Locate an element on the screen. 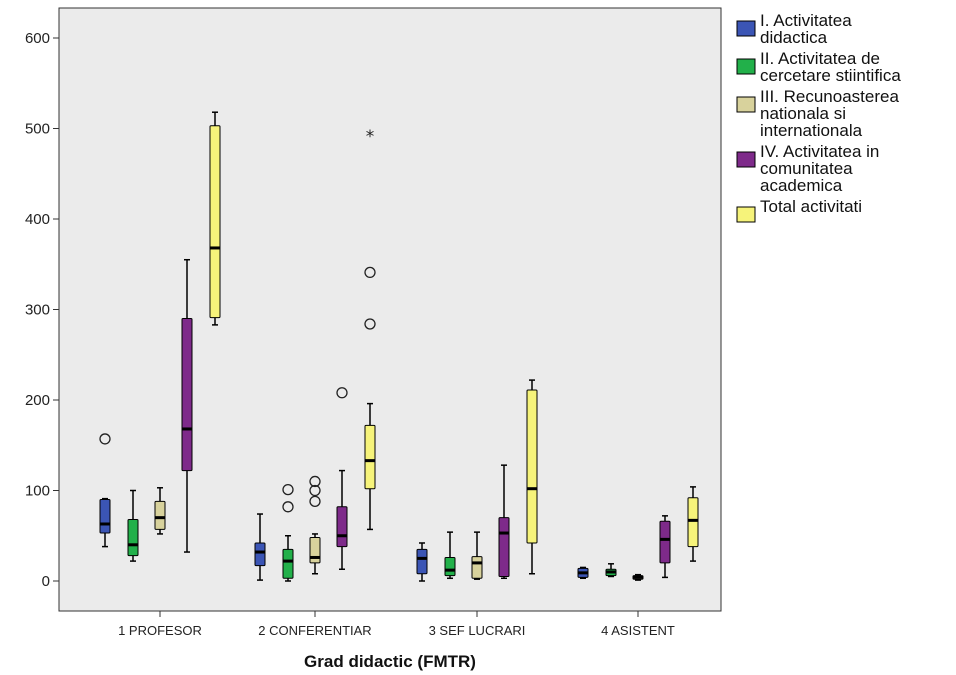  legend-label: internationala is located at coordinates (811, 130).